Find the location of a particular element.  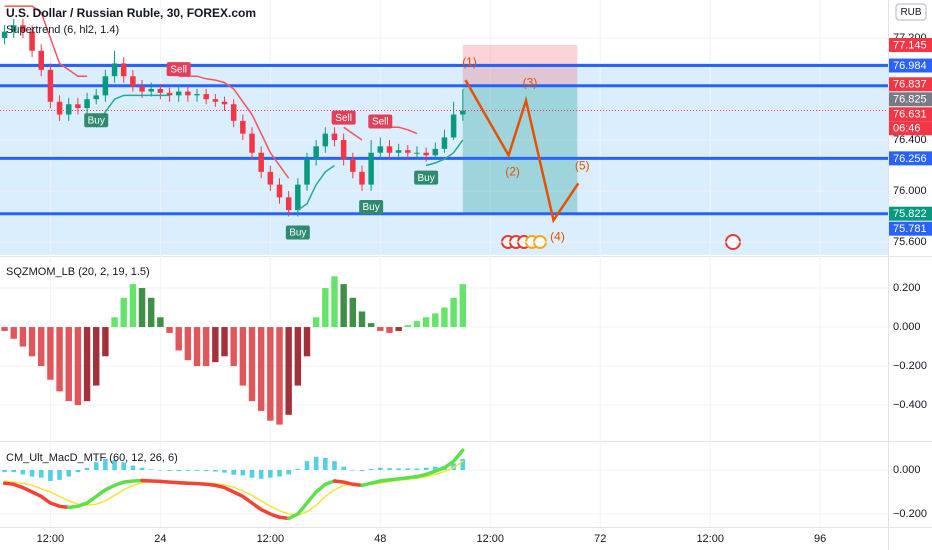

currency-box is located at coordinates (911, 12).